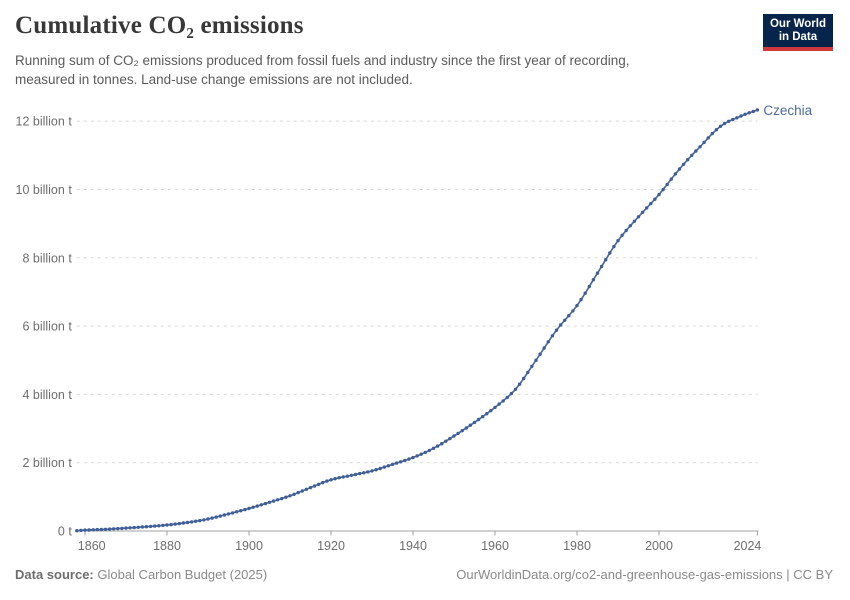 The image size is (850, 600). I want to click on owid-logo-line1: Our World, so click(797, 24).